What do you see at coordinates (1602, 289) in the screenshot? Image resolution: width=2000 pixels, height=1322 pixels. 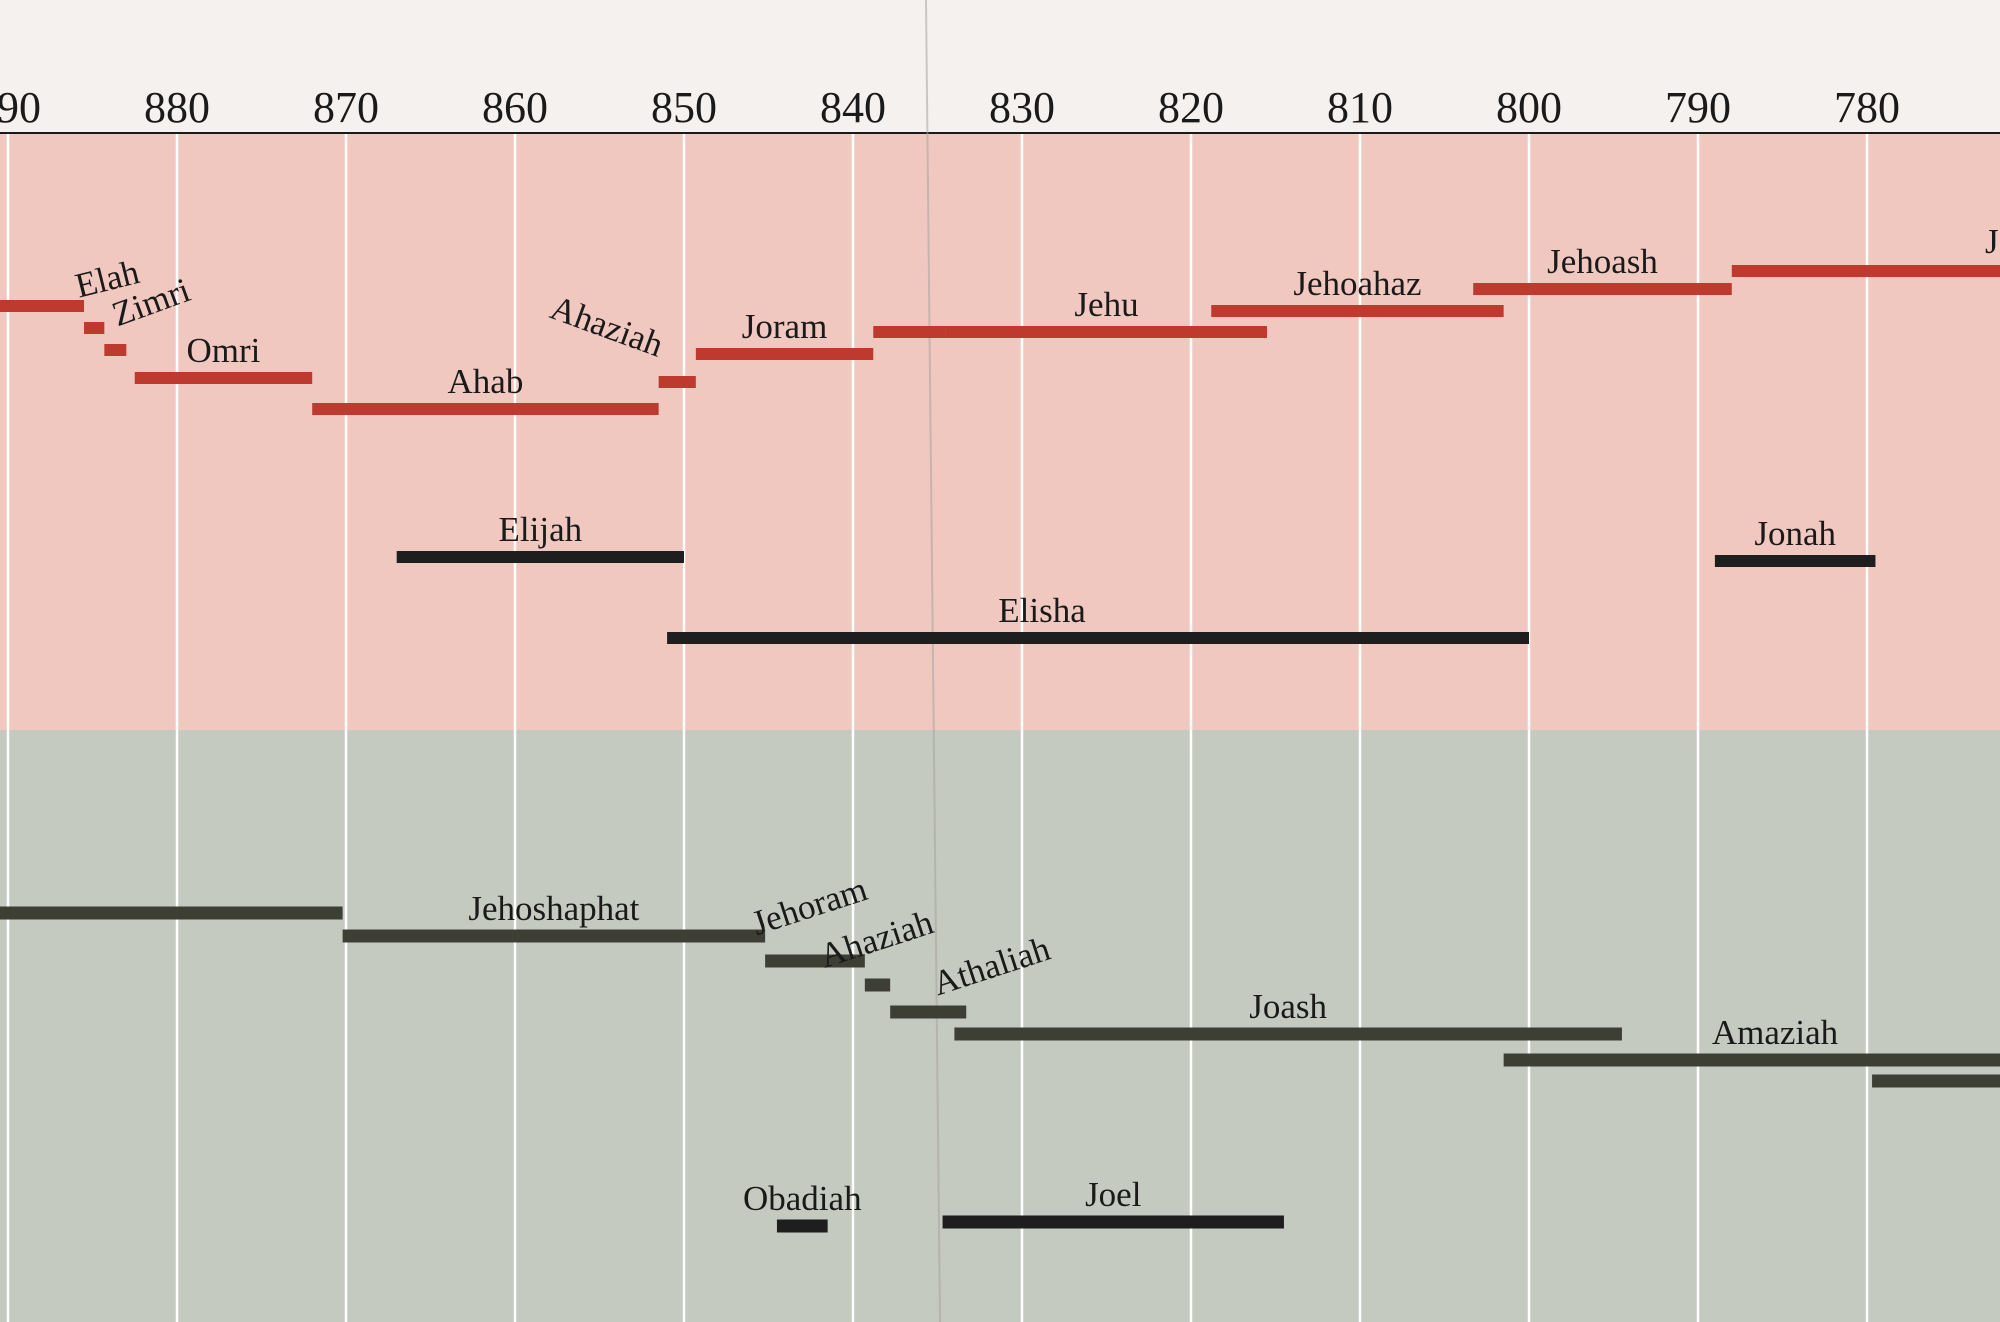 I see `upper-king-jehoash-10-bar` at bounding box center [1602, 289].